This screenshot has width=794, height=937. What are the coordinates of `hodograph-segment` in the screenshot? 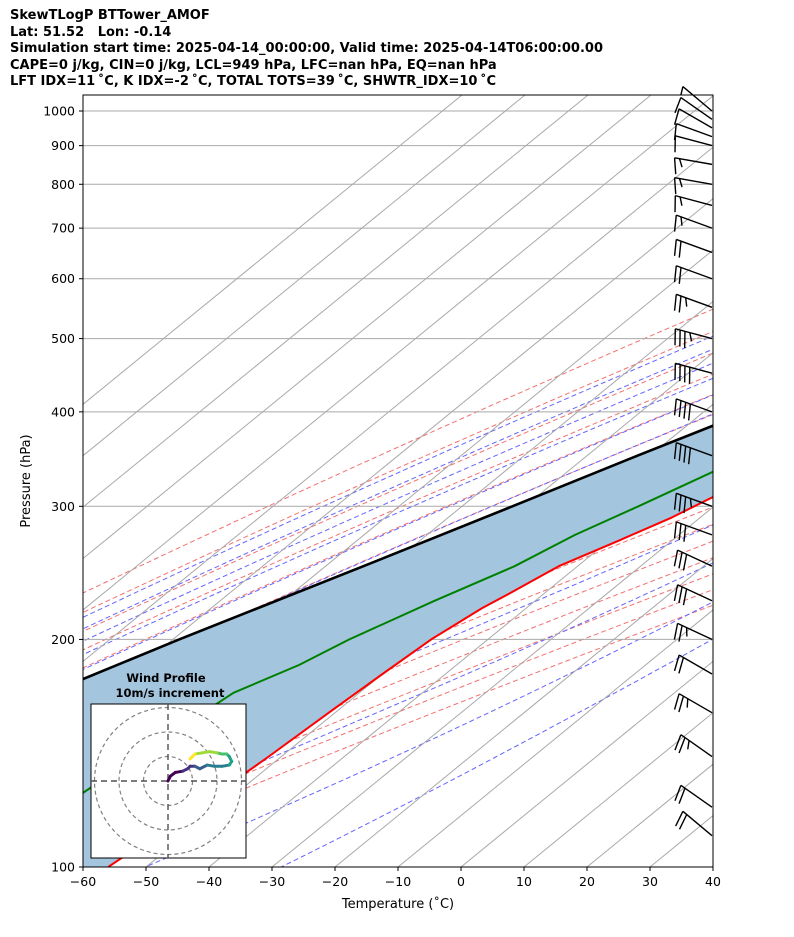 It's located at (191, 758).